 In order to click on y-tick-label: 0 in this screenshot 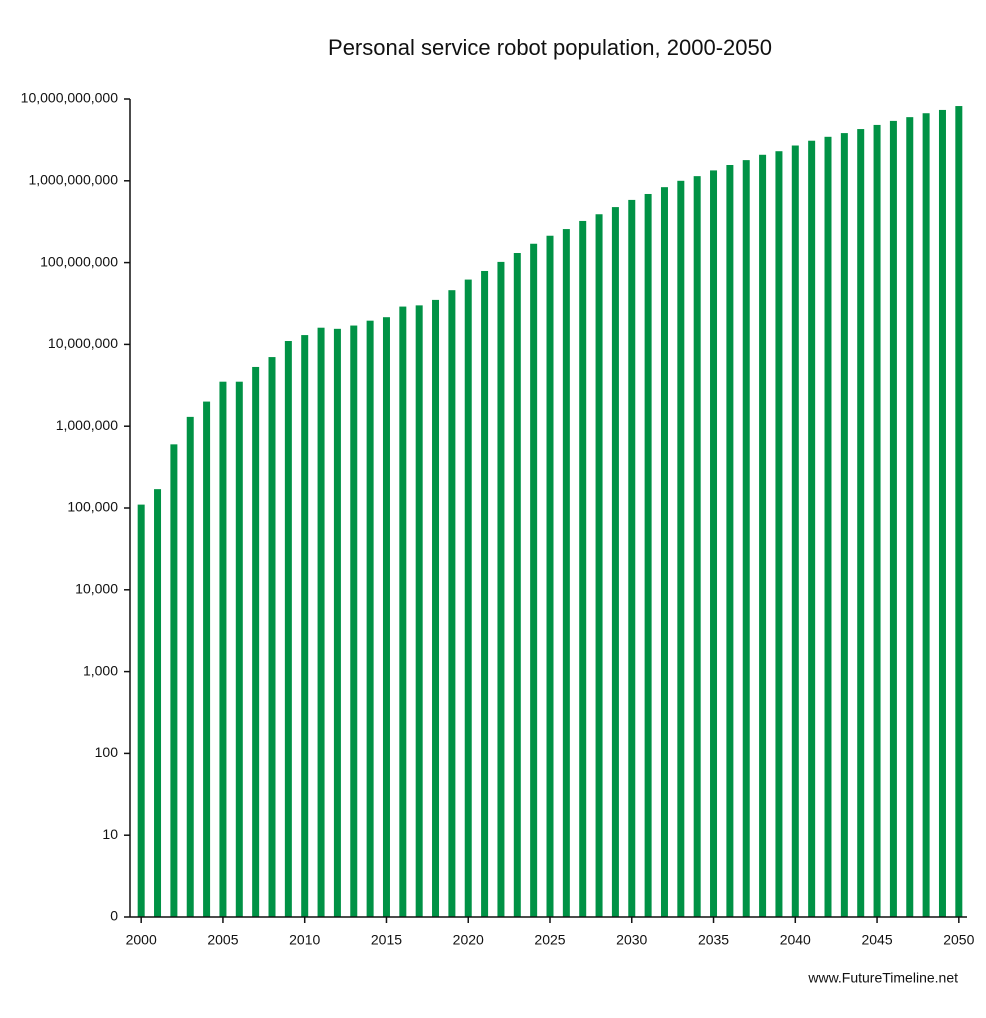, I will do `click(114, 916)`.